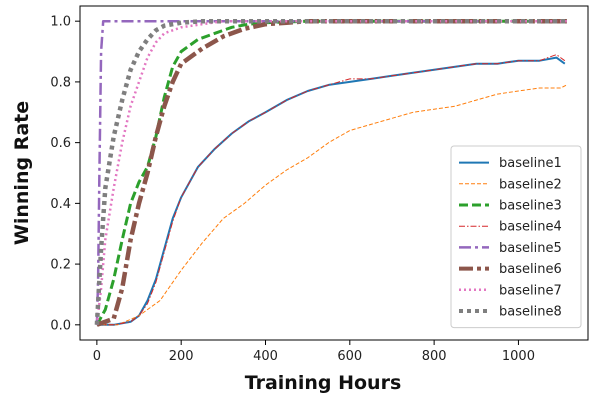 The height and width of the screenshot is (399, 598). I want to click on x-tick-label: 200, so click(181, 356).